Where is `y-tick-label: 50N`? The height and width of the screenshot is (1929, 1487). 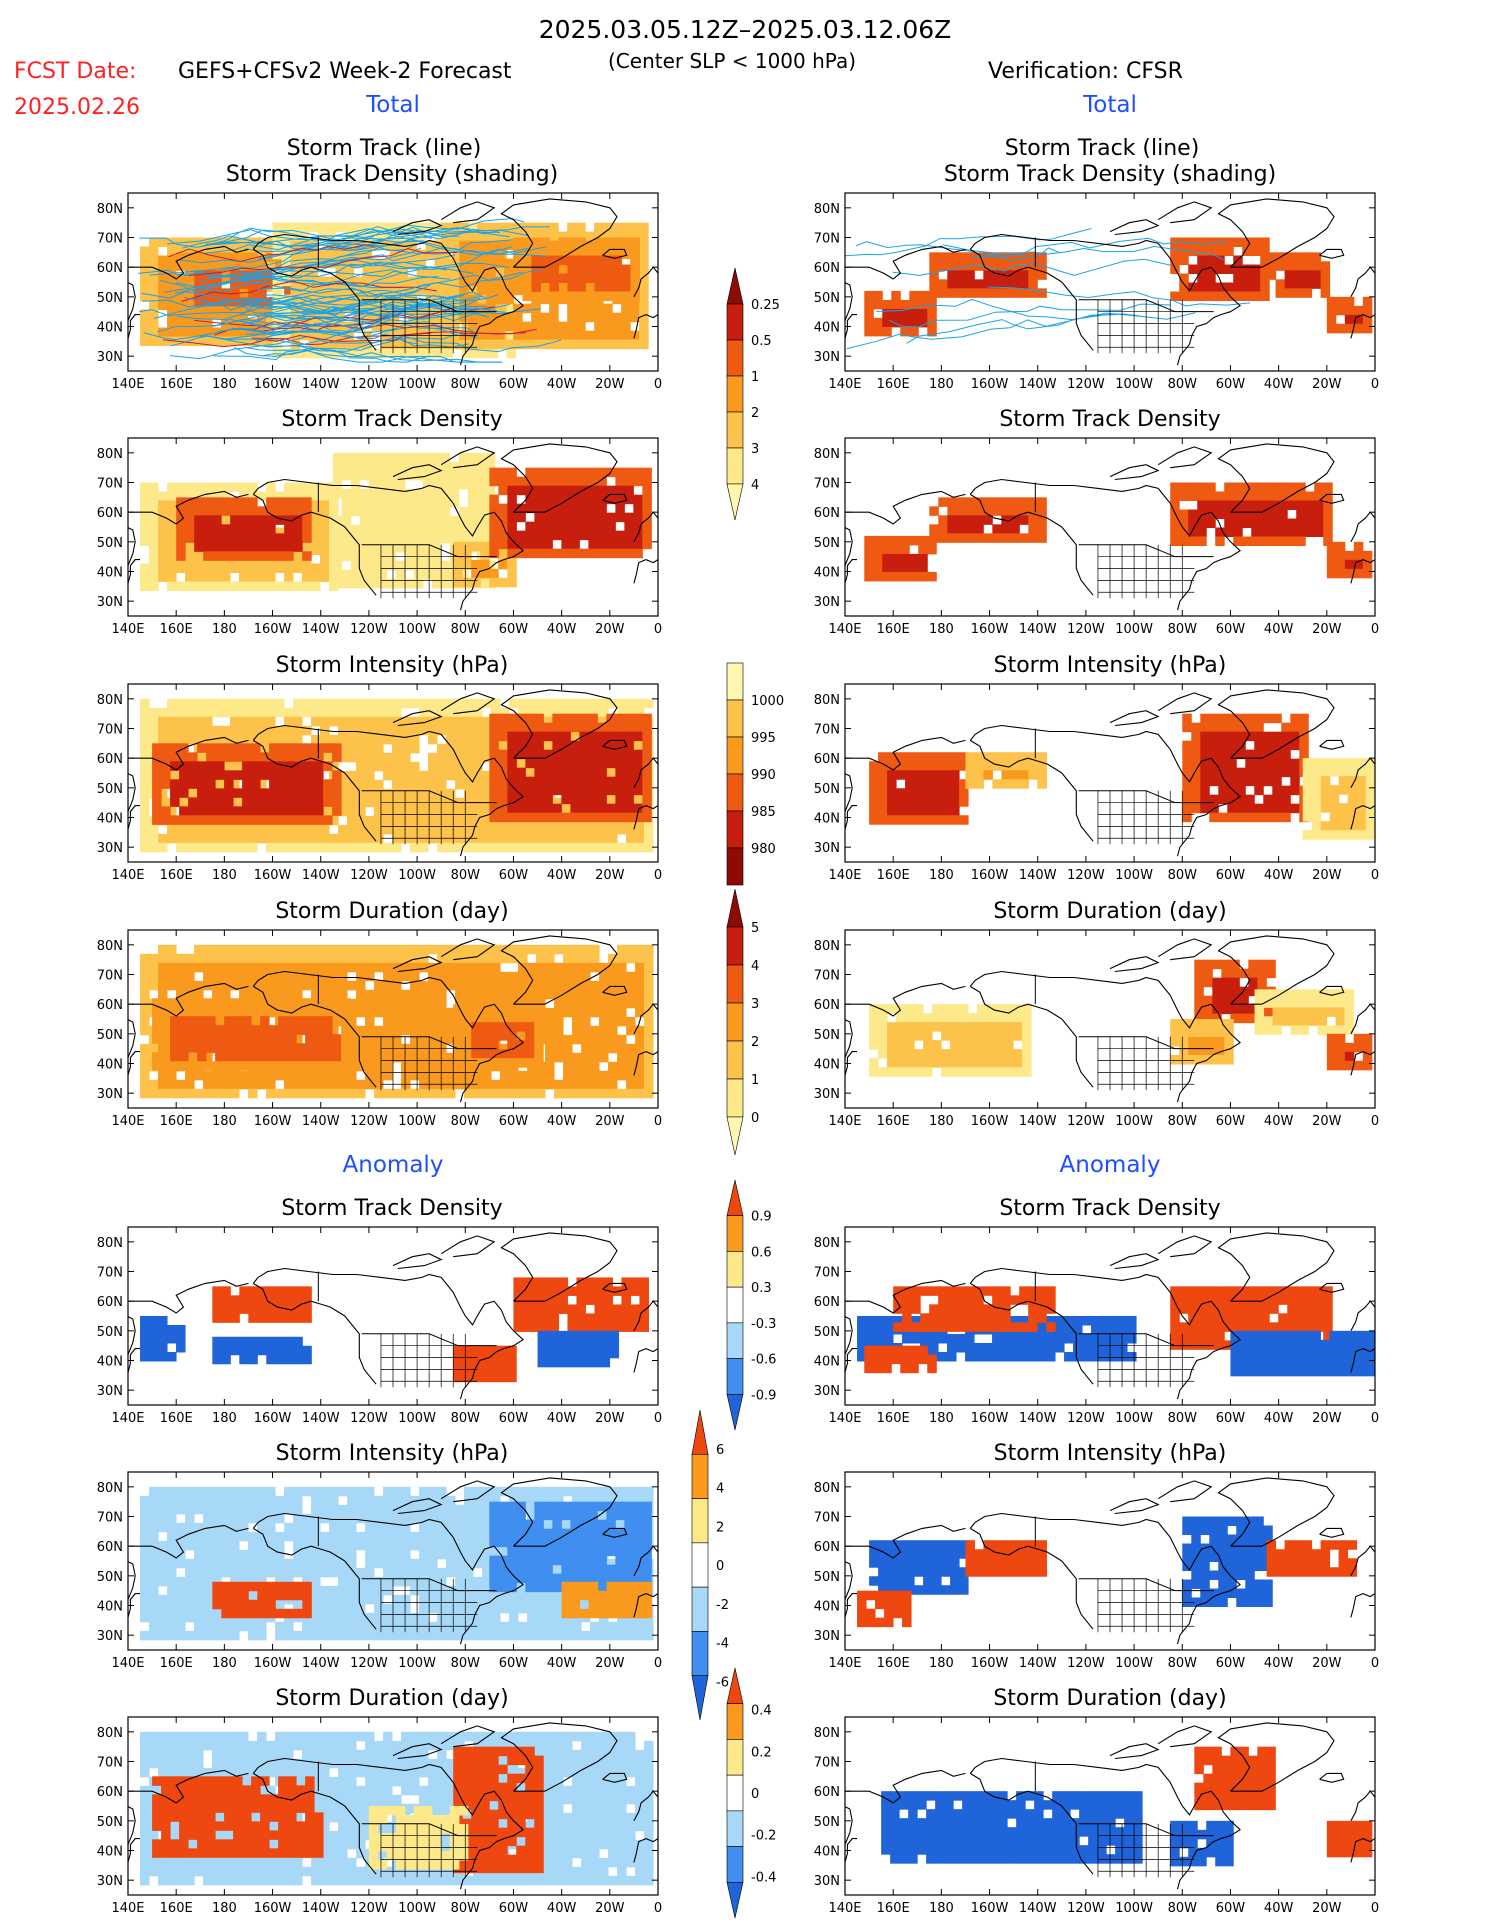 y-tick-label: 50N is located at coordinates (110, 298).